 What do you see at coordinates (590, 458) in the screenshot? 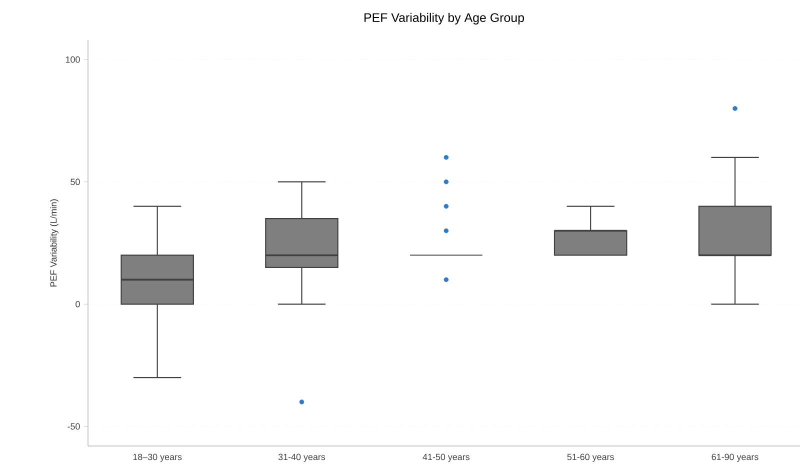
I see `x-tick-label: 51-60 years` at bounding box center [590, 458].